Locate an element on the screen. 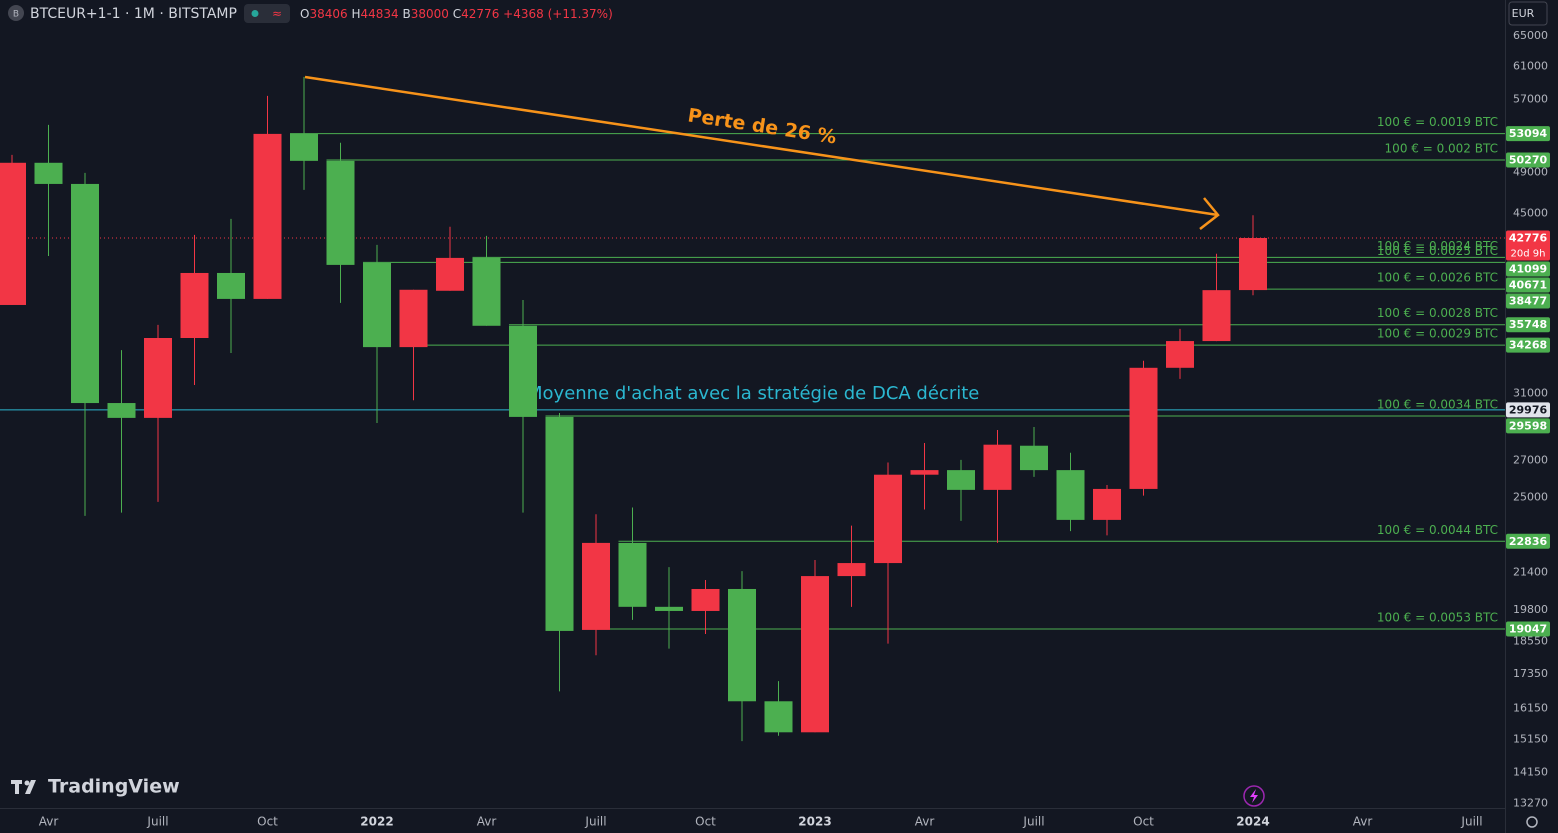 The height and width of the screenshot is (833, 1558). ohlc-value: 44834 is located at coordinates (380, 14).